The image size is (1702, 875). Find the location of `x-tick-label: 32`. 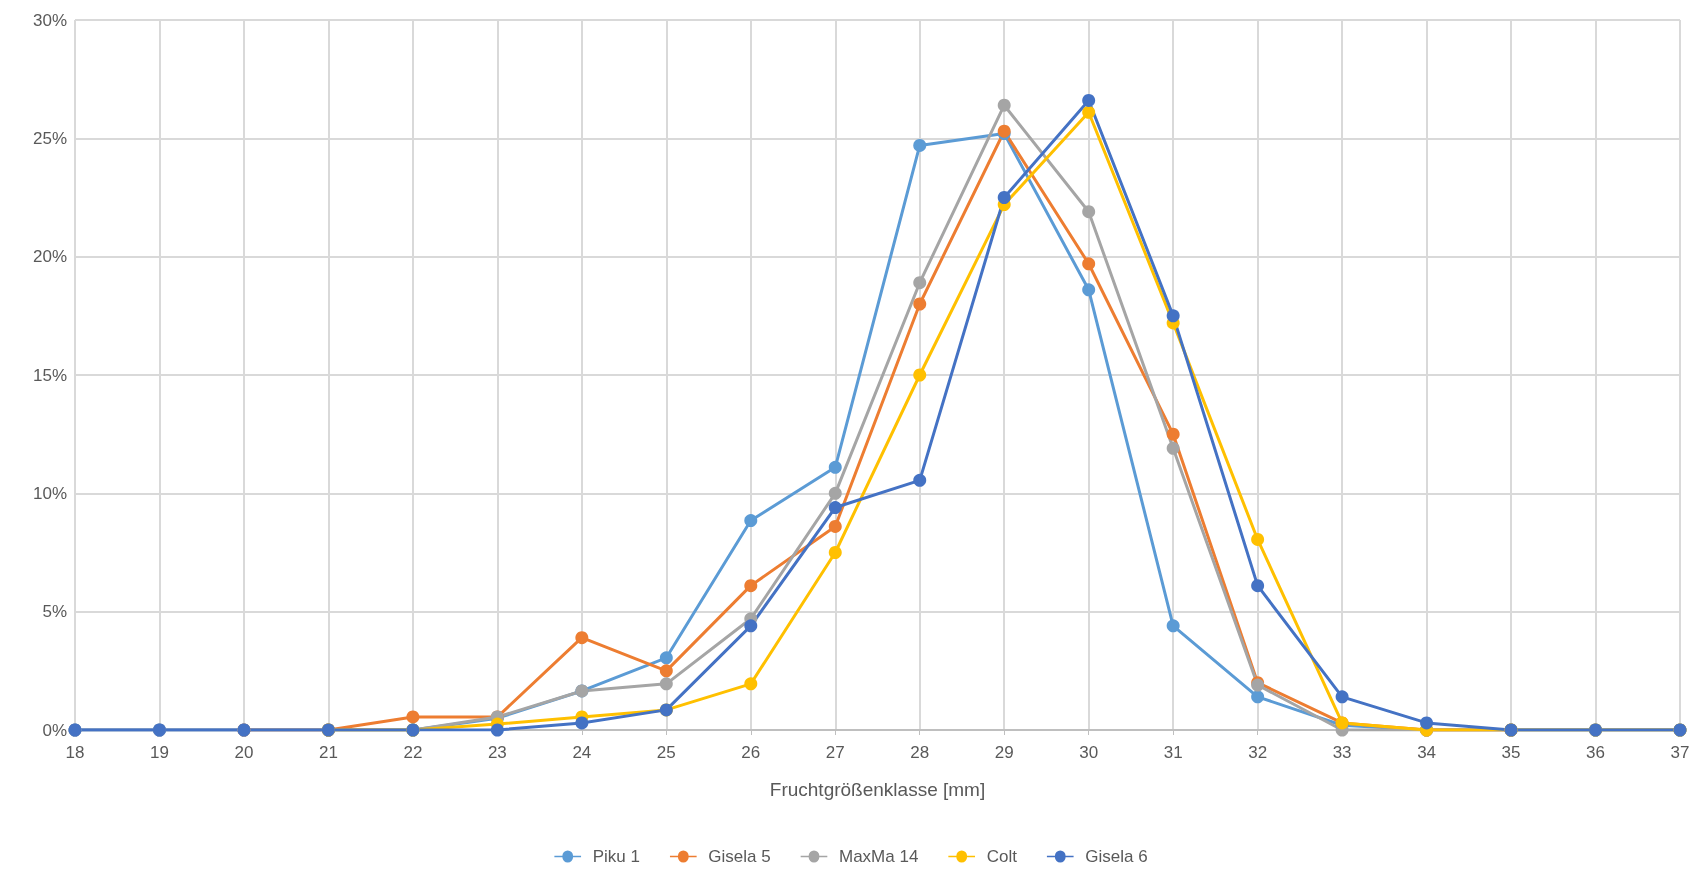

x-tick-label: 32 is located at coordinates (1258, 752).